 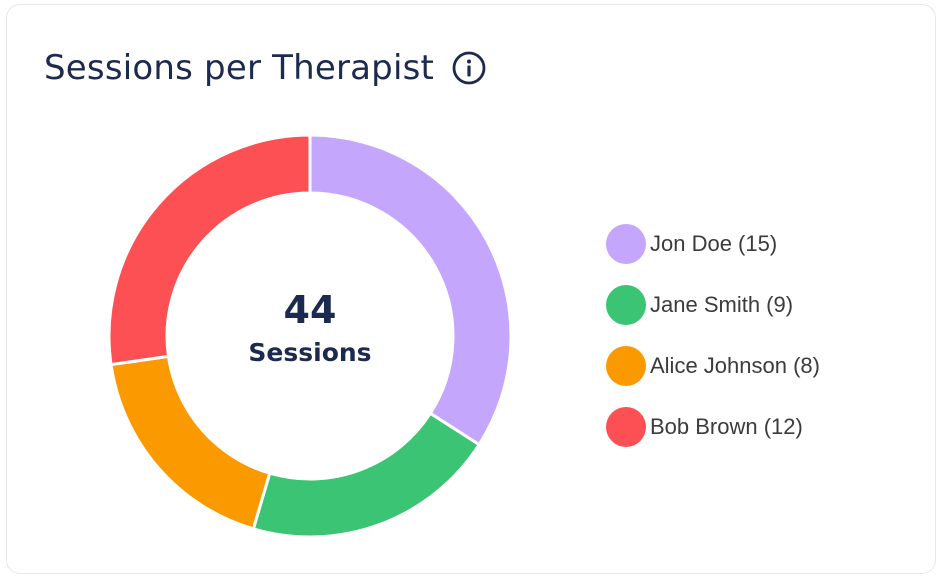 I want to click on donut-slice-alice-johnson, so click(x=190, y=442).